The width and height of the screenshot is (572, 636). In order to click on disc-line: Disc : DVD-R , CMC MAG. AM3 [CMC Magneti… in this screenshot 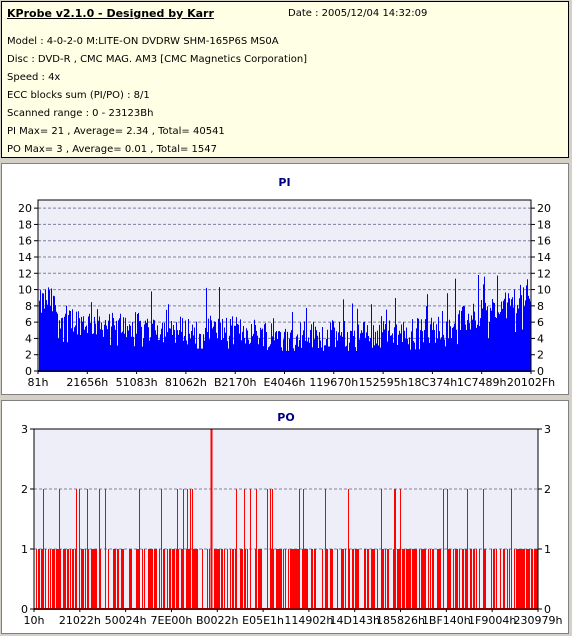, I will do `click(157, 59)`.